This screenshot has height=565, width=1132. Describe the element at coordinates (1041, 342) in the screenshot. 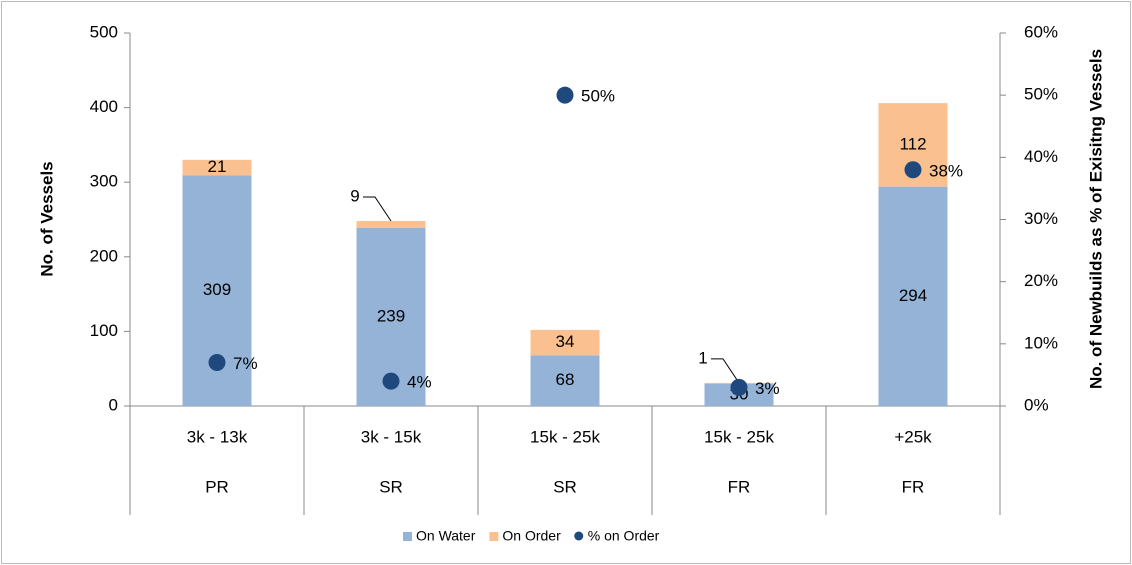

I see `y2-tick-label: 10%` at that location.